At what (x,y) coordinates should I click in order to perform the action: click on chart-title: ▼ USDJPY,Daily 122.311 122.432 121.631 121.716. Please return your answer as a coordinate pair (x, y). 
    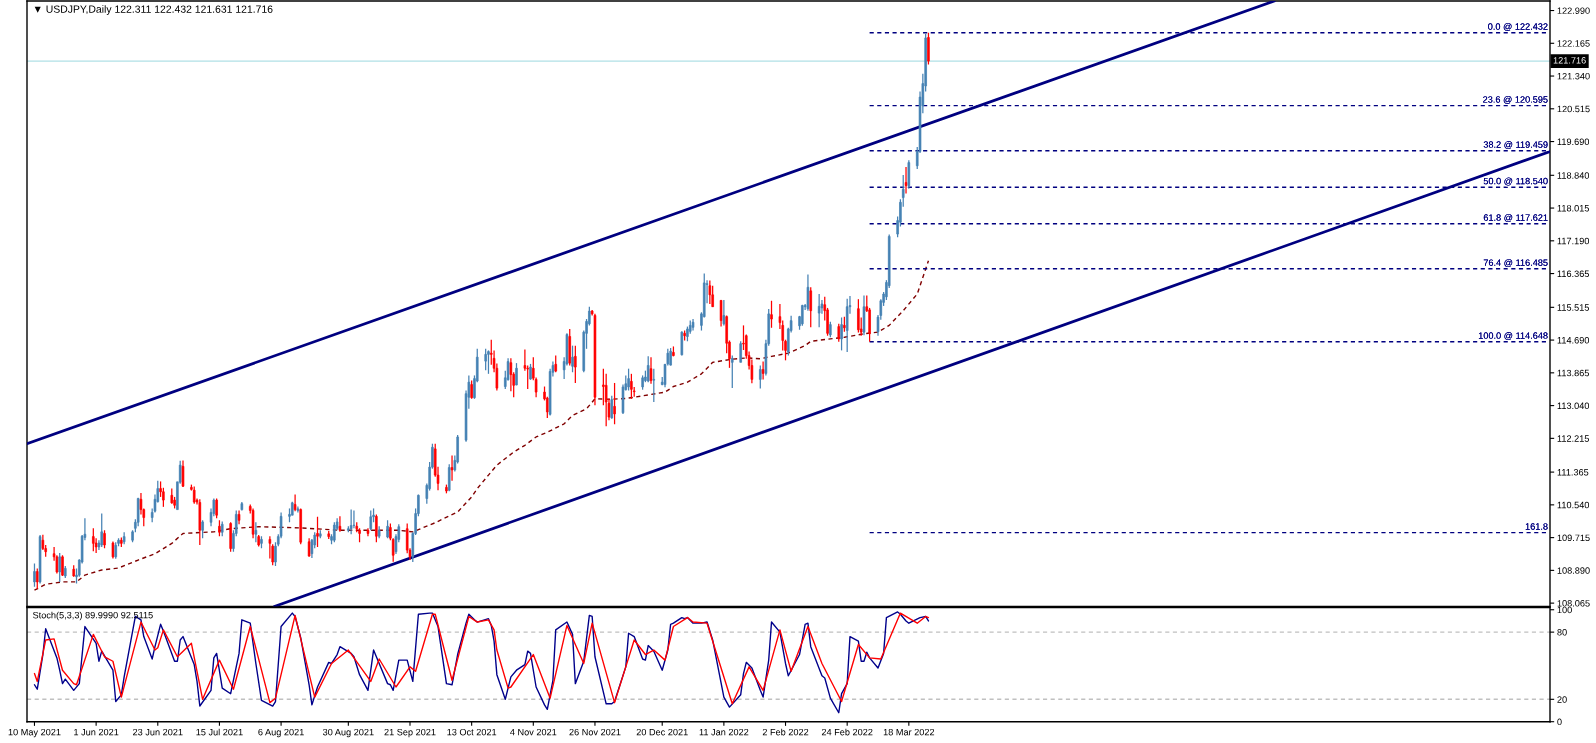
    Looking at the image, I should click on (153, 10).